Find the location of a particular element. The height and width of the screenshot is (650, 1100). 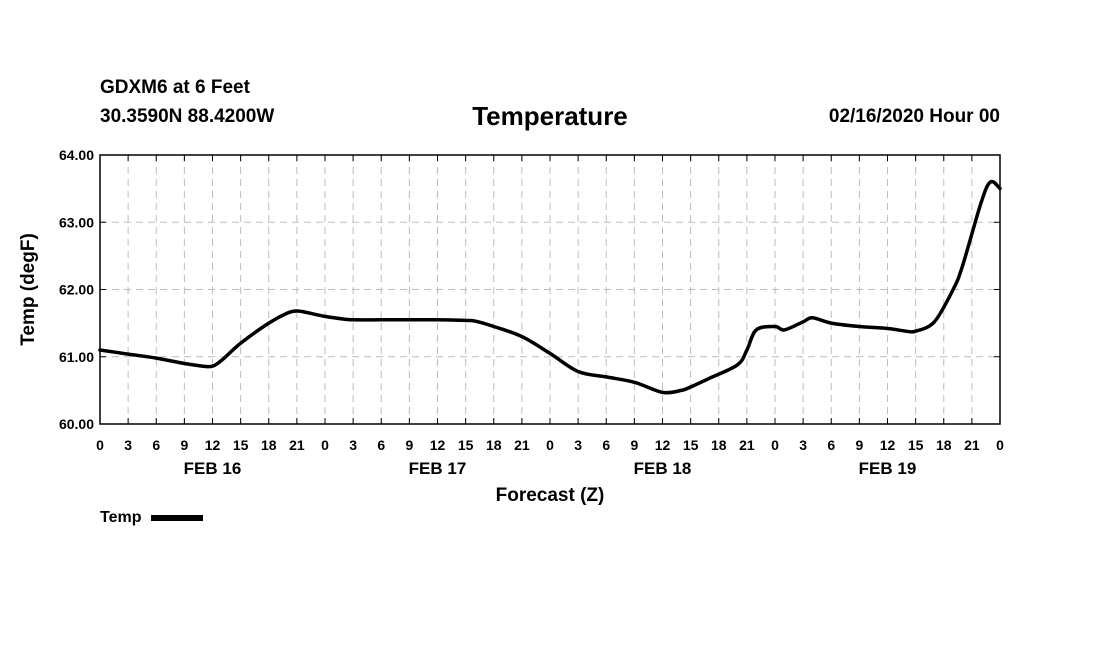

y-tick-label: 64.00 is located at coordinates (76, 155).